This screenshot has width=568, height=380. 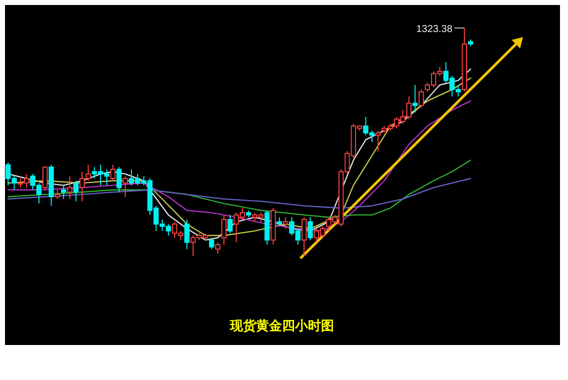 I want to click on text: 现货黄金四小时图, so click(x=281, y=326).